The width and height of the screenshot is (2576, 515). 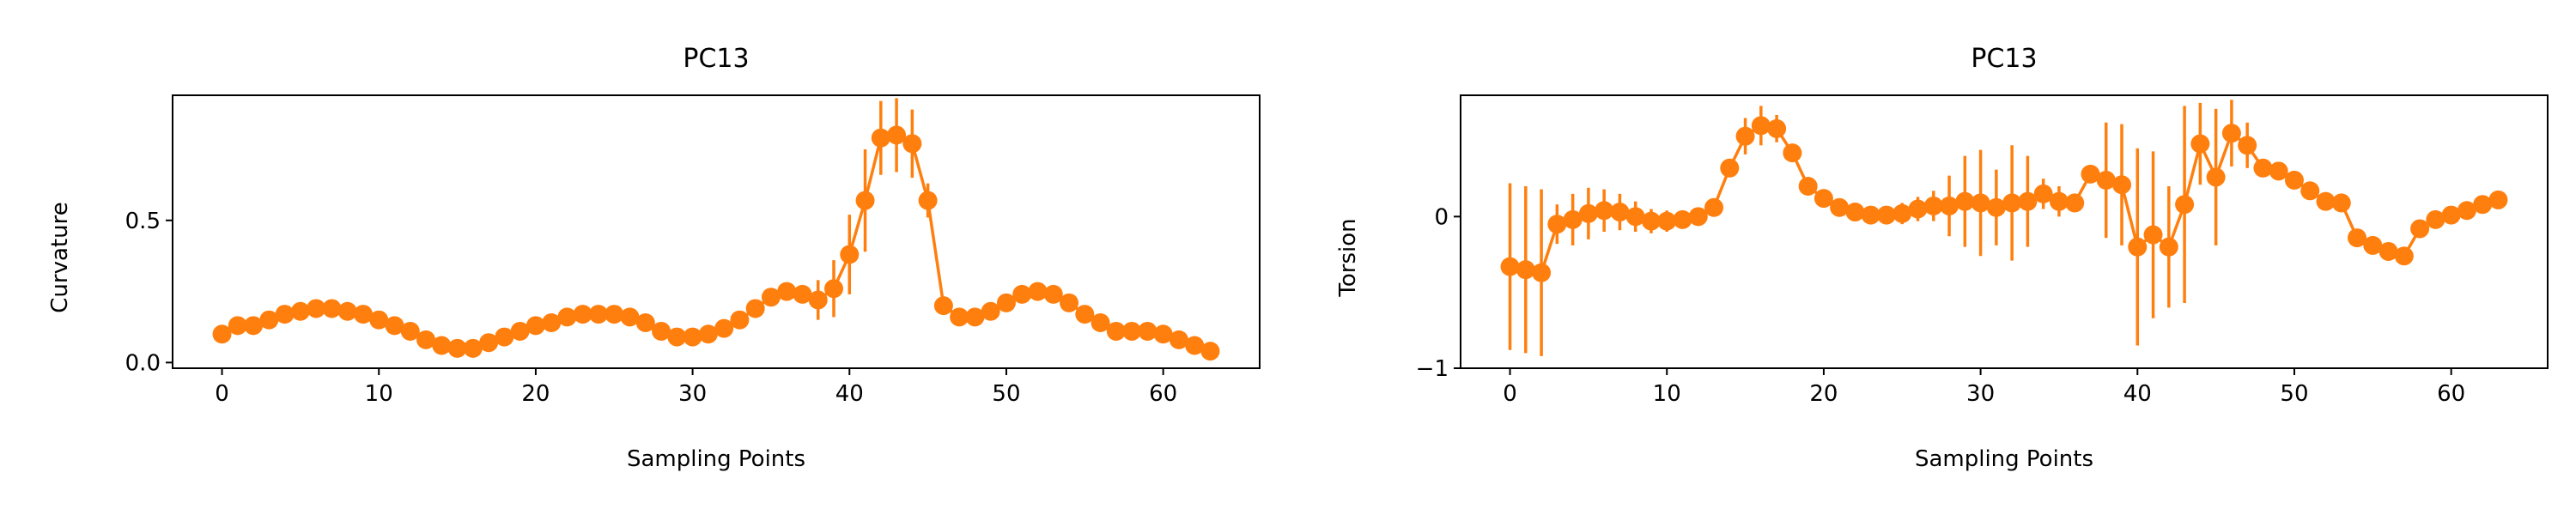 What do you see at coordinates (1348, 257) in the screenshot?
I see `torsion-y-axis-label: Torsion` at bounding box center [1348, 257].